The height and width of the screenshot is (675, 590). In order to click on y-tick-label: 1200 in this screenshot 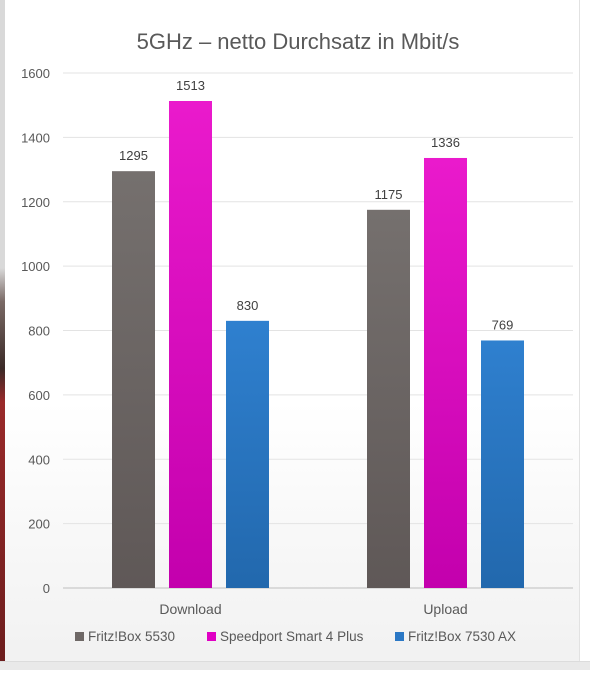, I will do `click(35, 202)`.